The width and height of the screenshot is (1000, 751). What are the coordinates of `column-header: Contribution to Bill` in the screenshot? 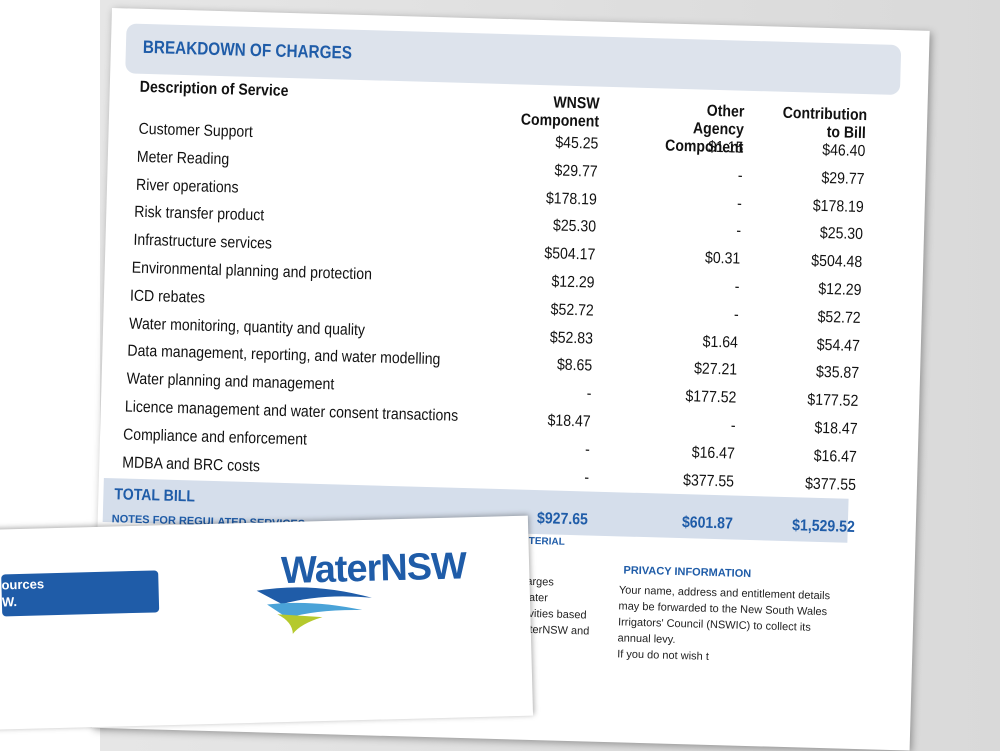 It's located at (825, 123).